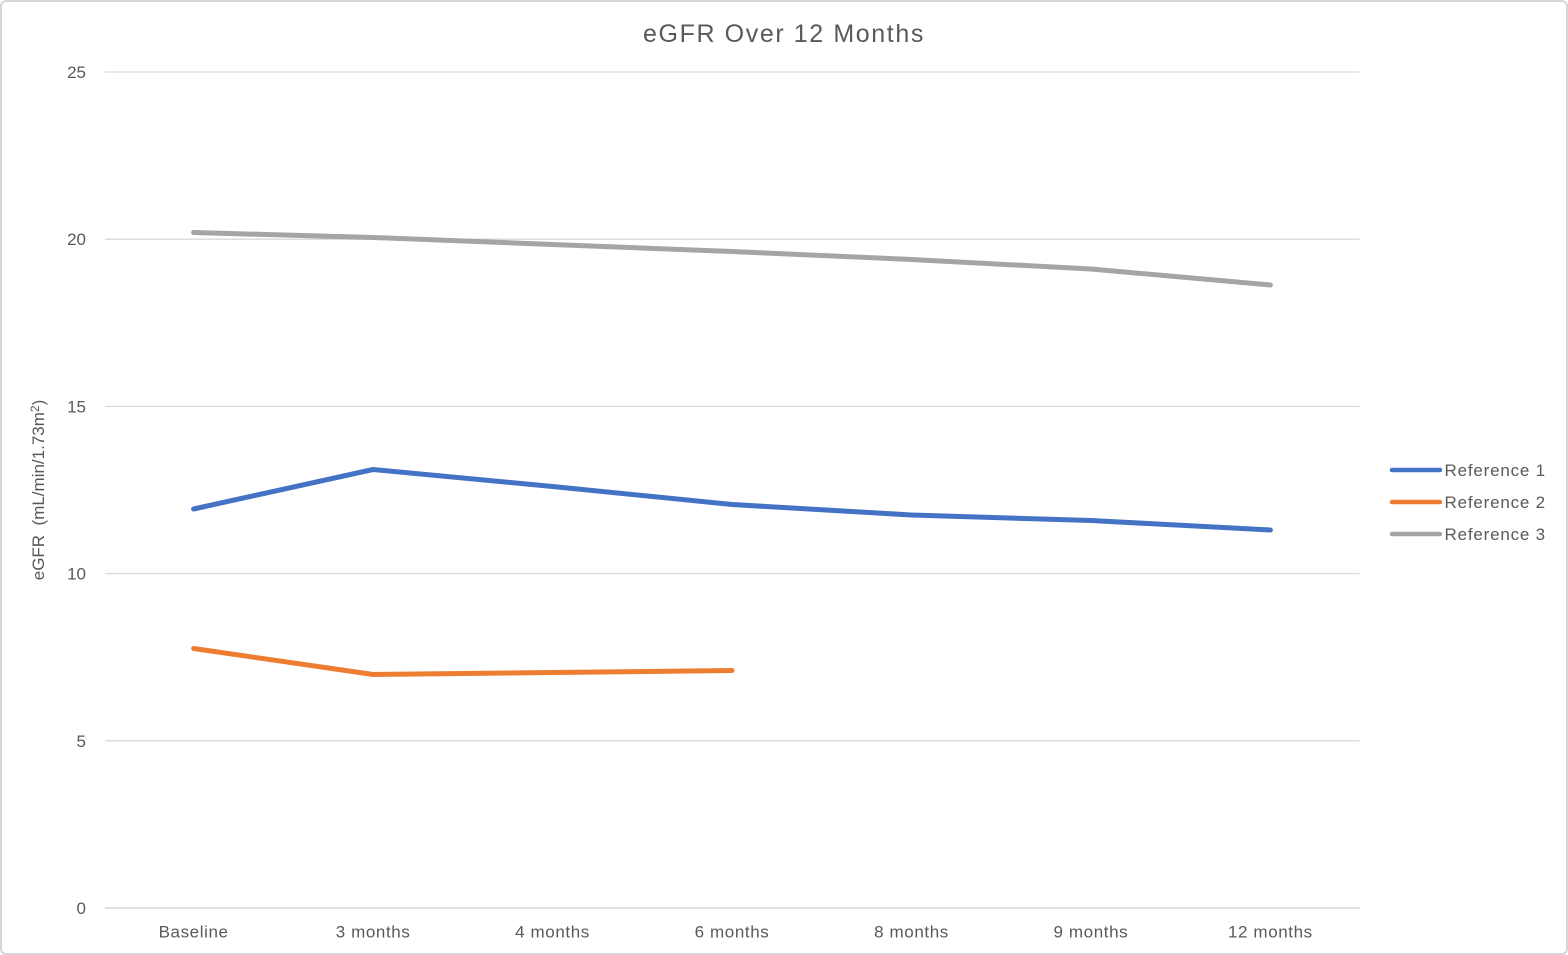  What do you see at coordinates (732, 932) in the screenshot?
I see `svg-text: 6 months` at bounding box center [732, 932].